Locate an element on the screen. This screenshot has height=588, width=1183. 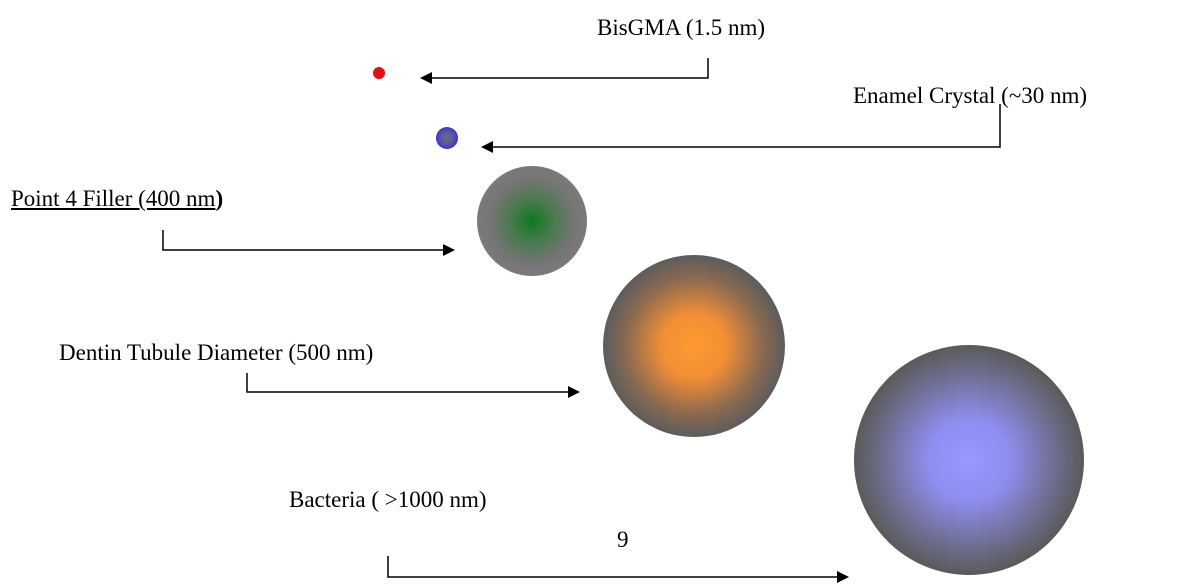
enamel-arrow is located at coordinates (741, 128).